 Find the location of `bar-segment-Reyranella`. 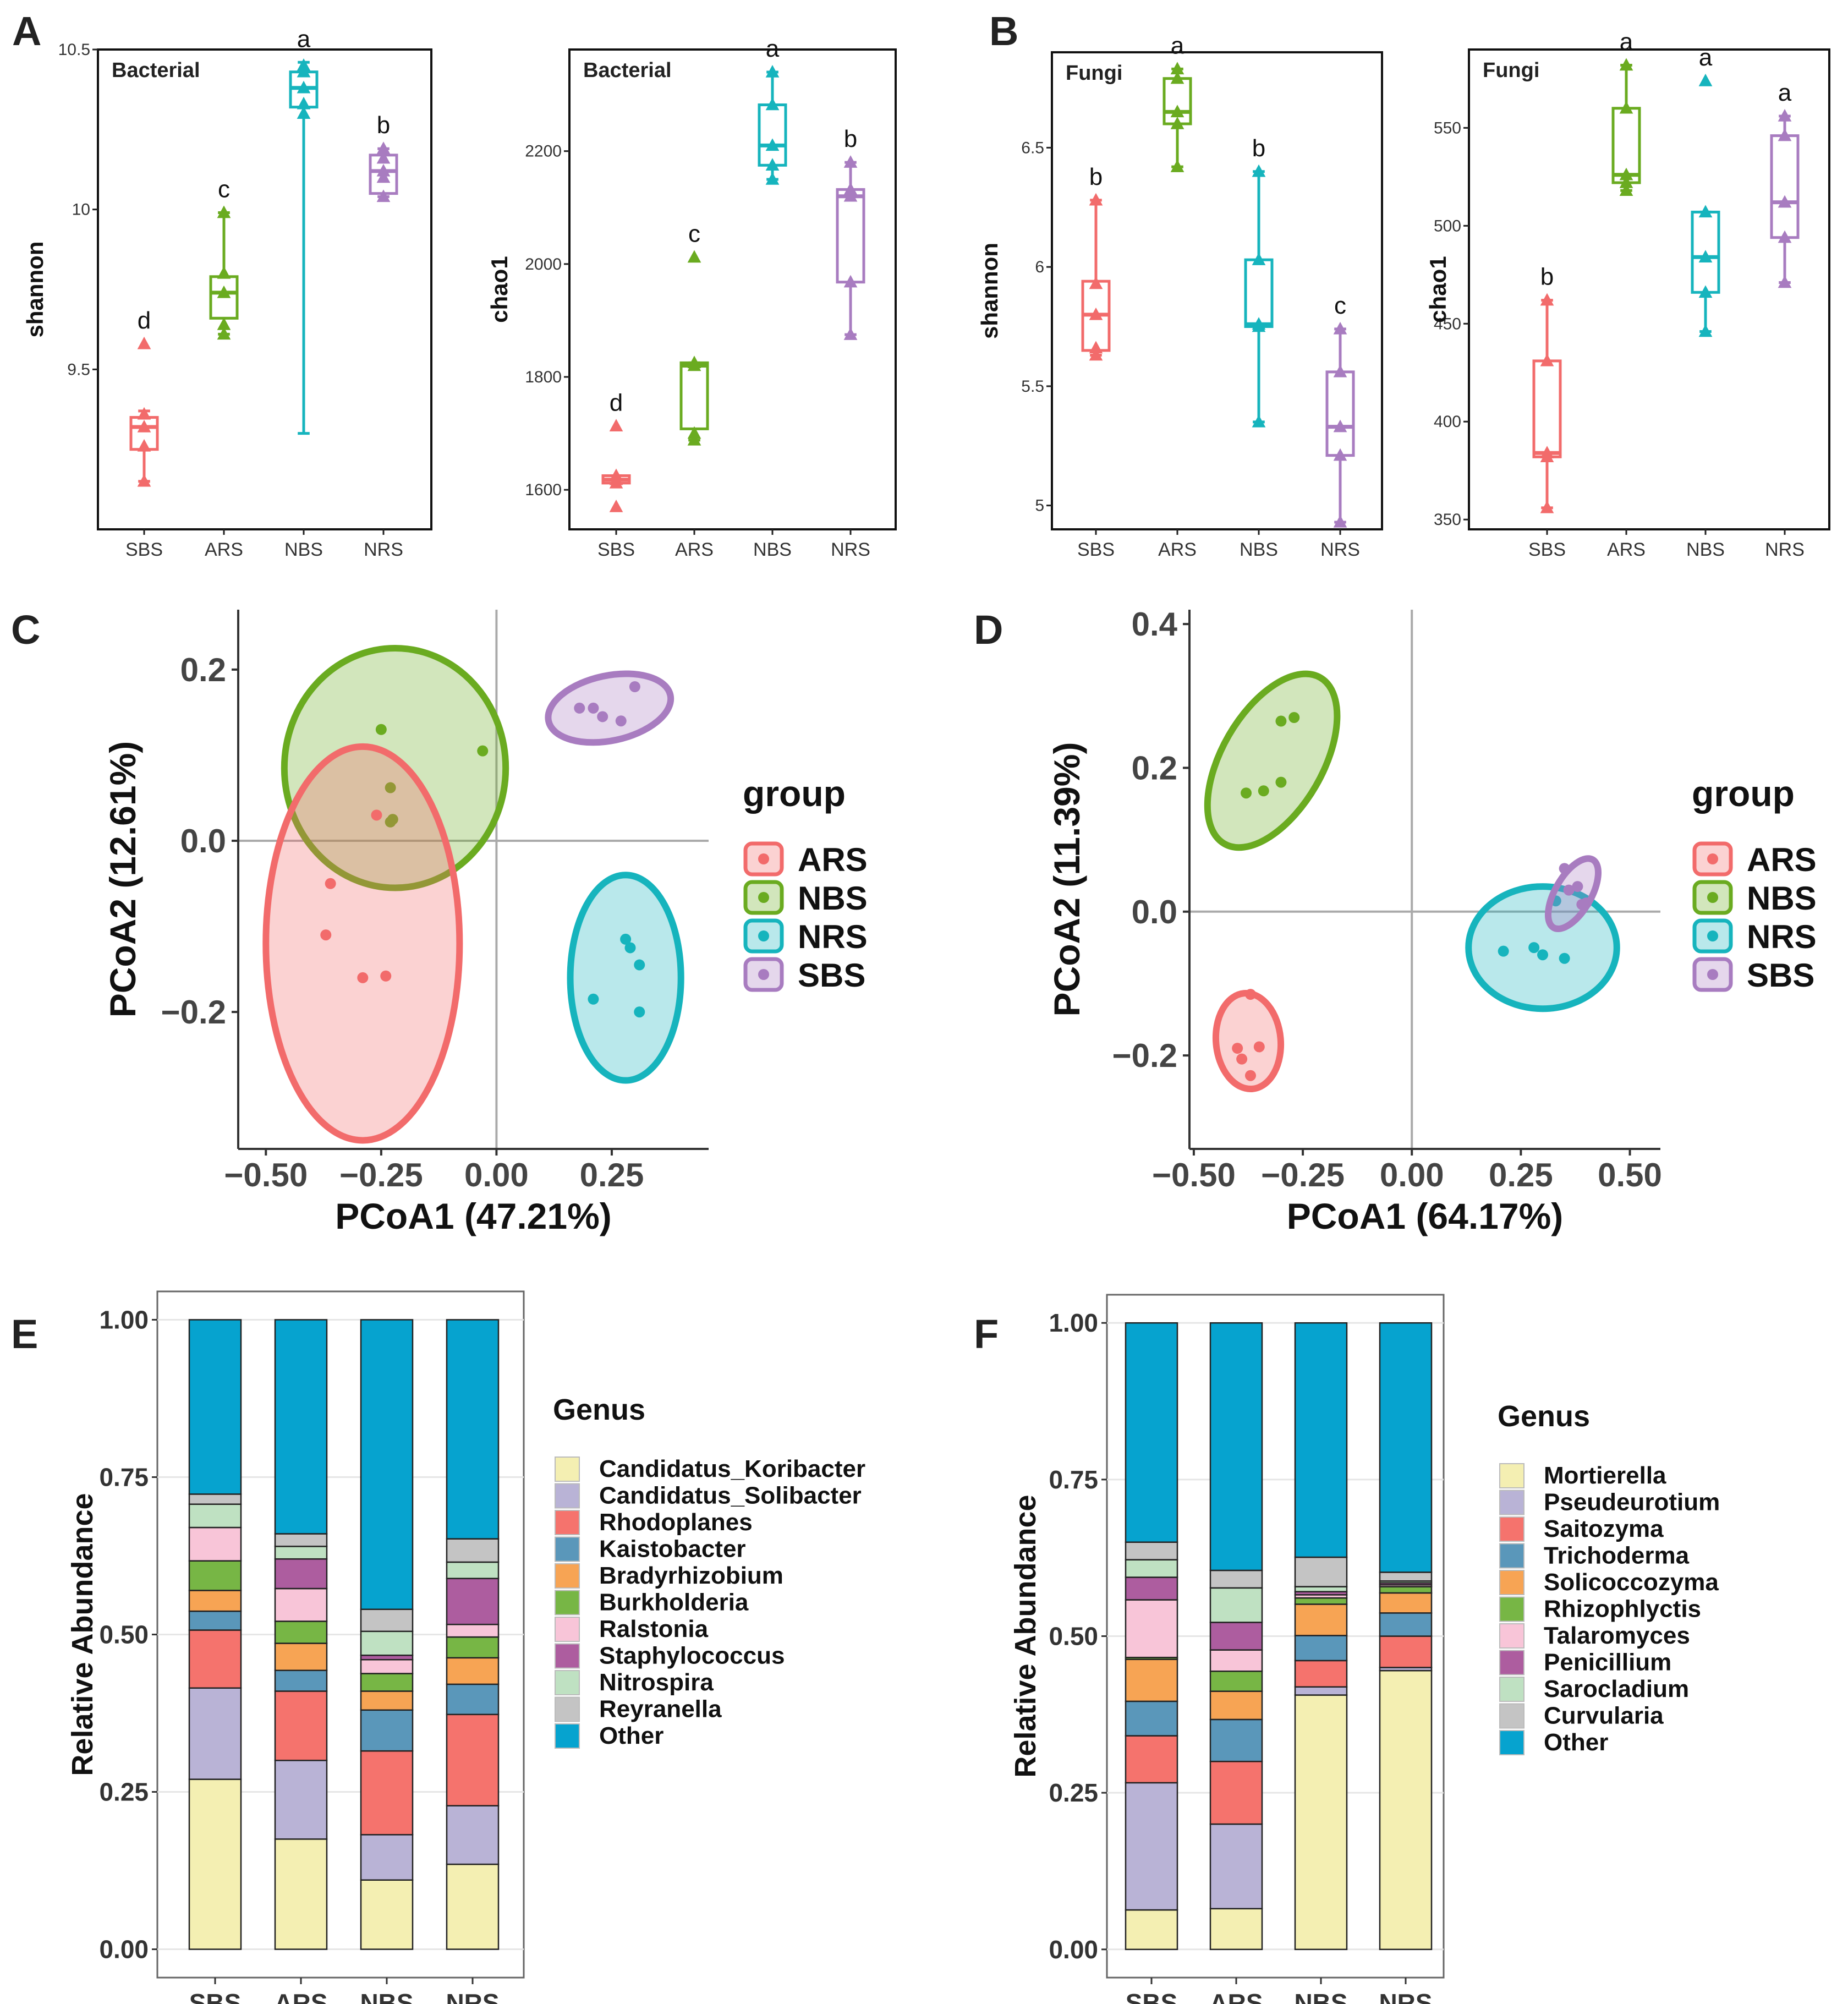

bar-segment-Reyranella is located at coordinates (301, 1540).